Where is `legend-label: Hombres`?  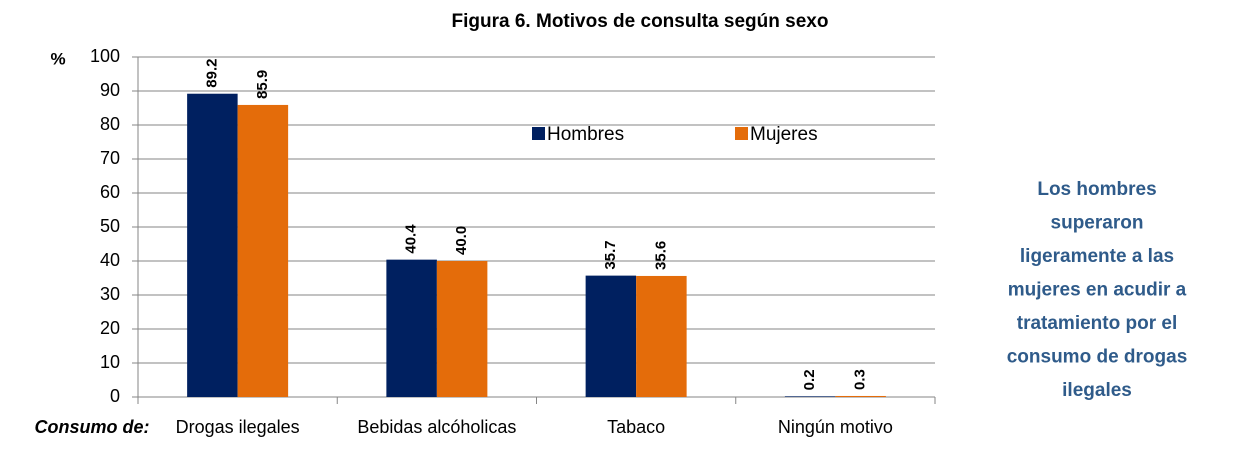
legend-label: Hombres is located at coordinates (585, 134).